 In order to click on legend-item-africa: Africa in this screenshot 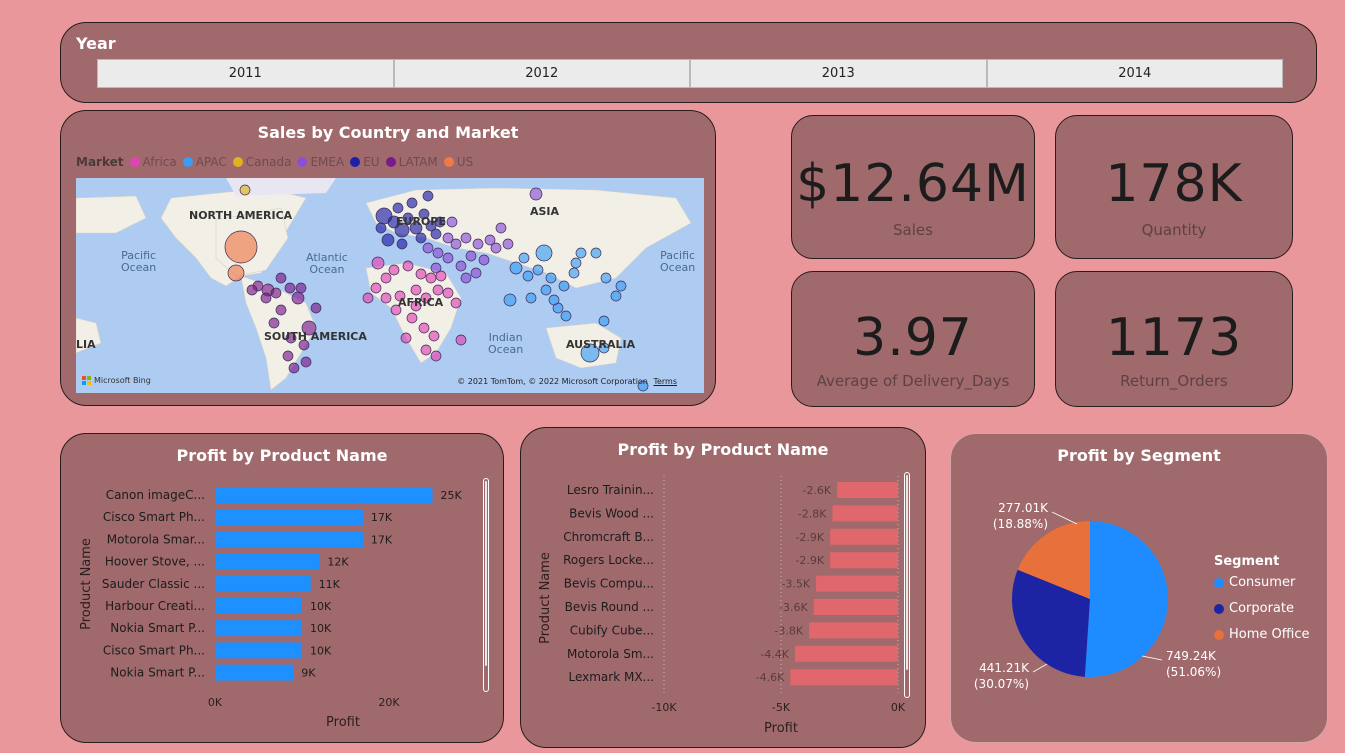, I will do `click(153, 162)`.